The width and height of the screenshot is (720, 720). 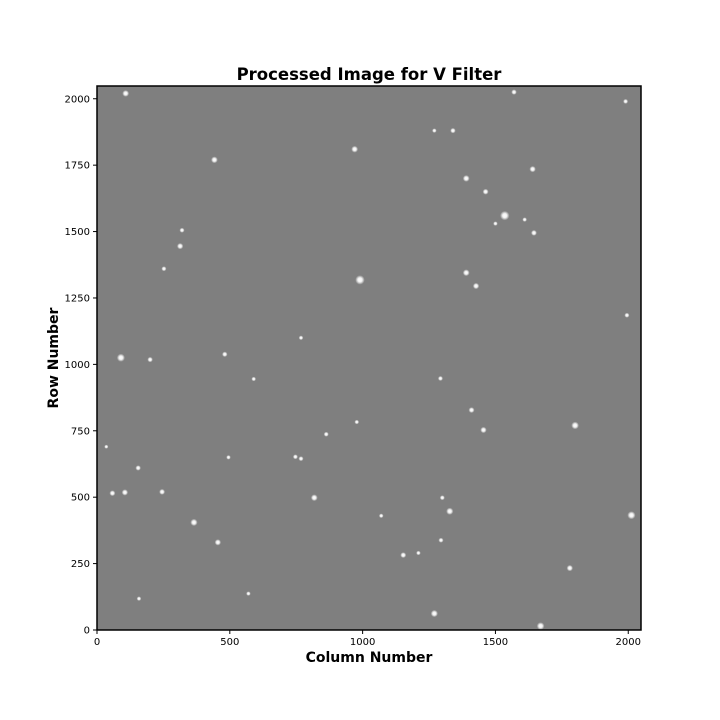 I want to click on x-tick-label: 1500, so click(x=495, y=642).